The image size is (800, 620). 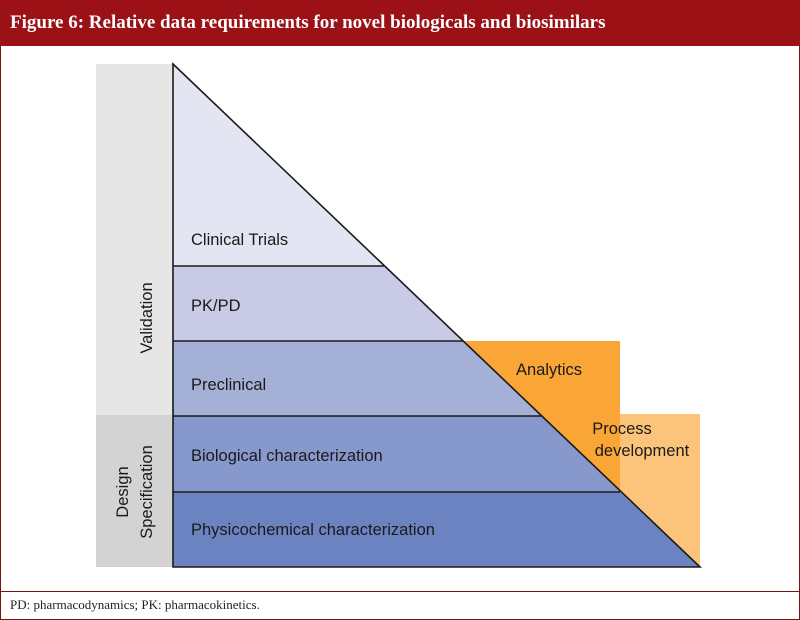 I want to click on layer-label-biological: Biological characterization, so click(x=287, y=456).